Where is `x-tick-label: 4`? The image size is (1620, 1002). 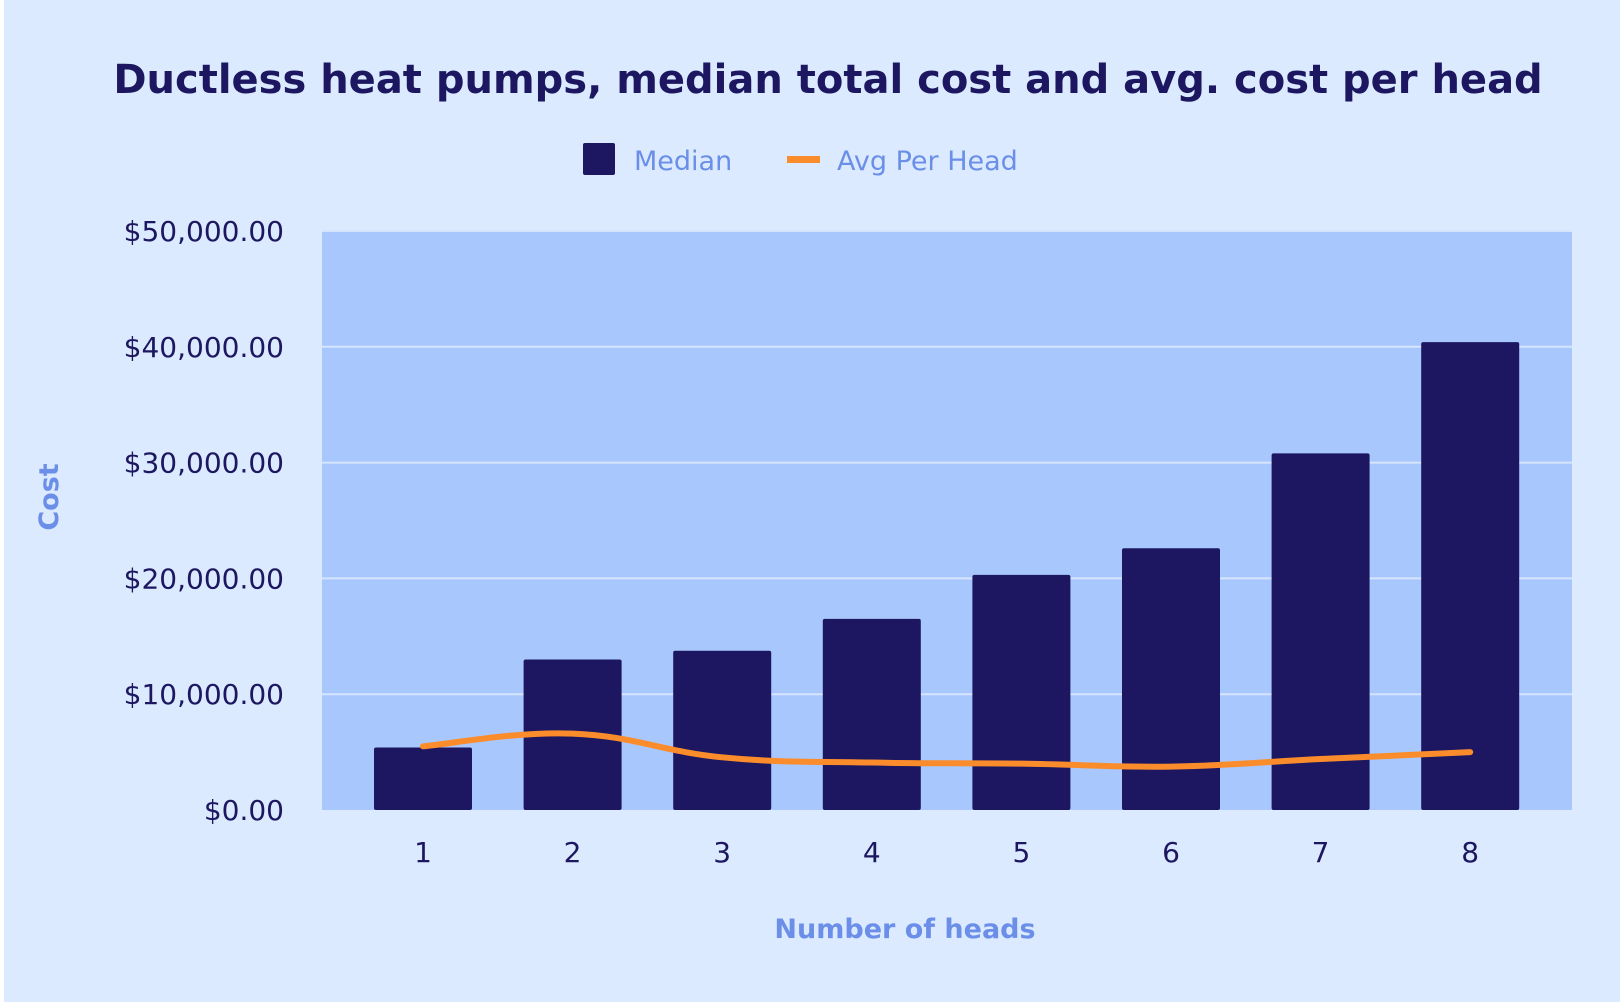 x-tick-label: 4 is located at coordinates (872, 852).